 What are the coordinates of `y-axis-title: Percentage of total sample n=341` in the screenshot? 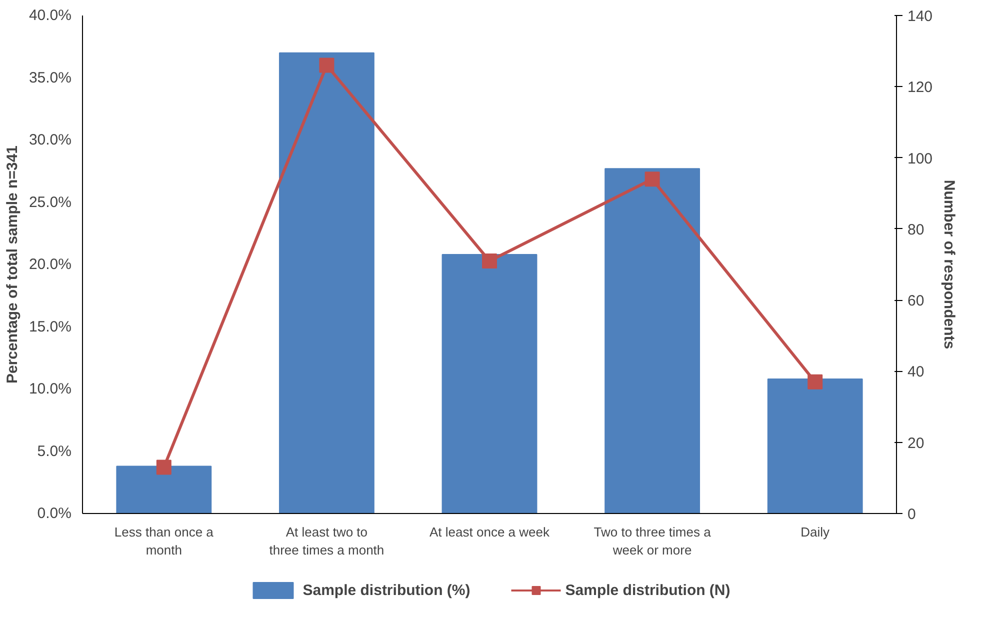 It's located at (12, 264).